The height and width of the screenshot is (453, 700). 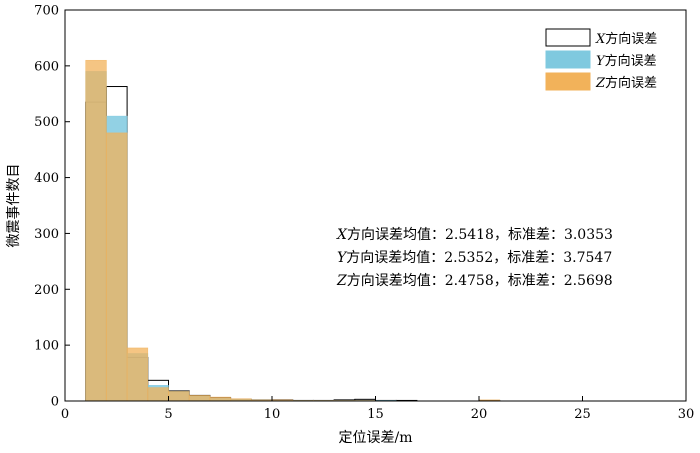 I want to click on legend-label-x: X方向误差, so click(x=626, y=39).